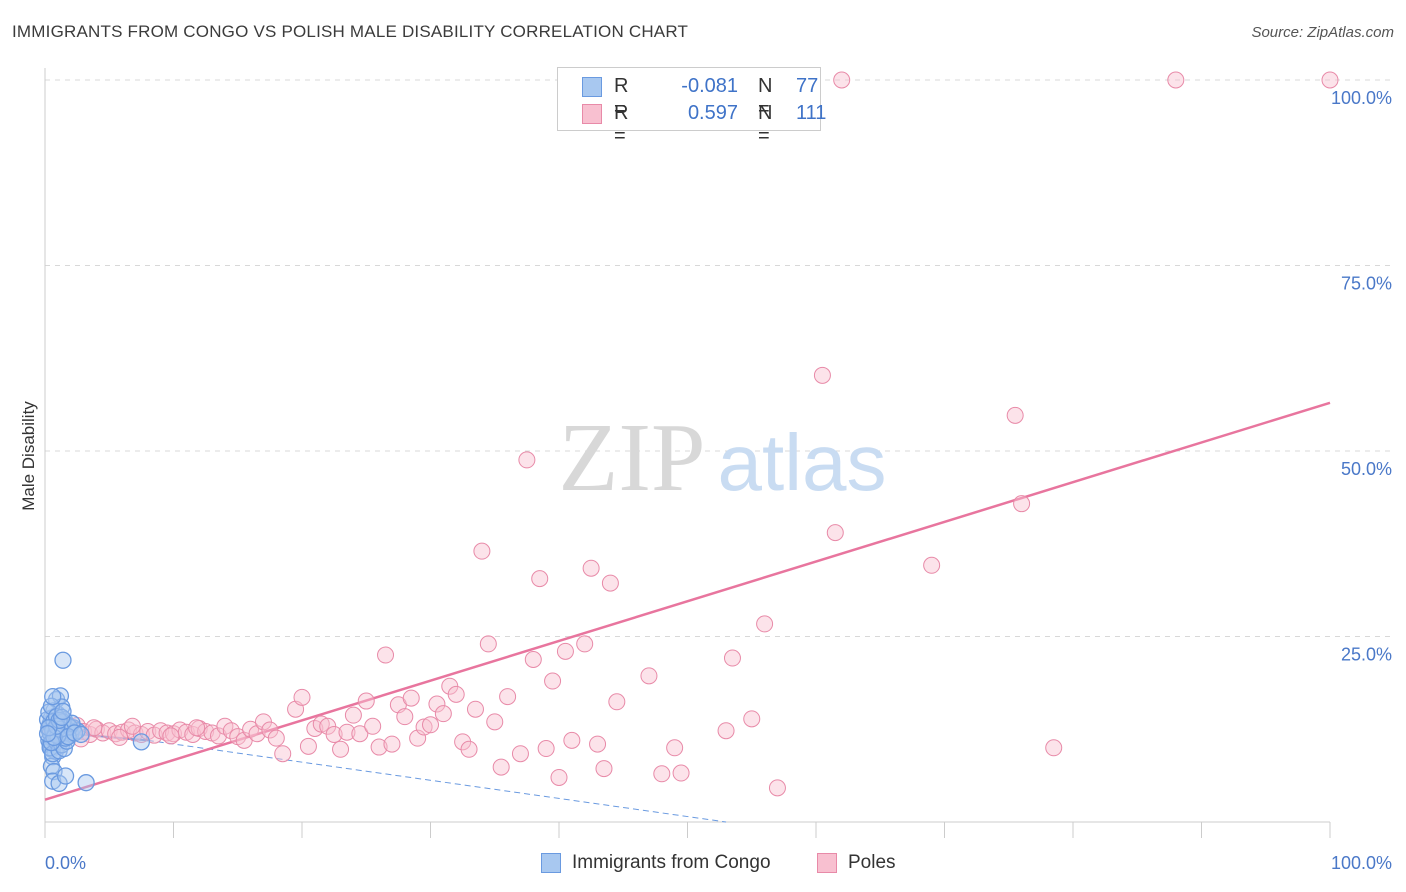 The image size is (1406, 892). What do you see at coordinates (1322, 32) in the screenshot?
I see `source-credit: Source: ZipAtlas.com` at bounding box center [1322, 32].